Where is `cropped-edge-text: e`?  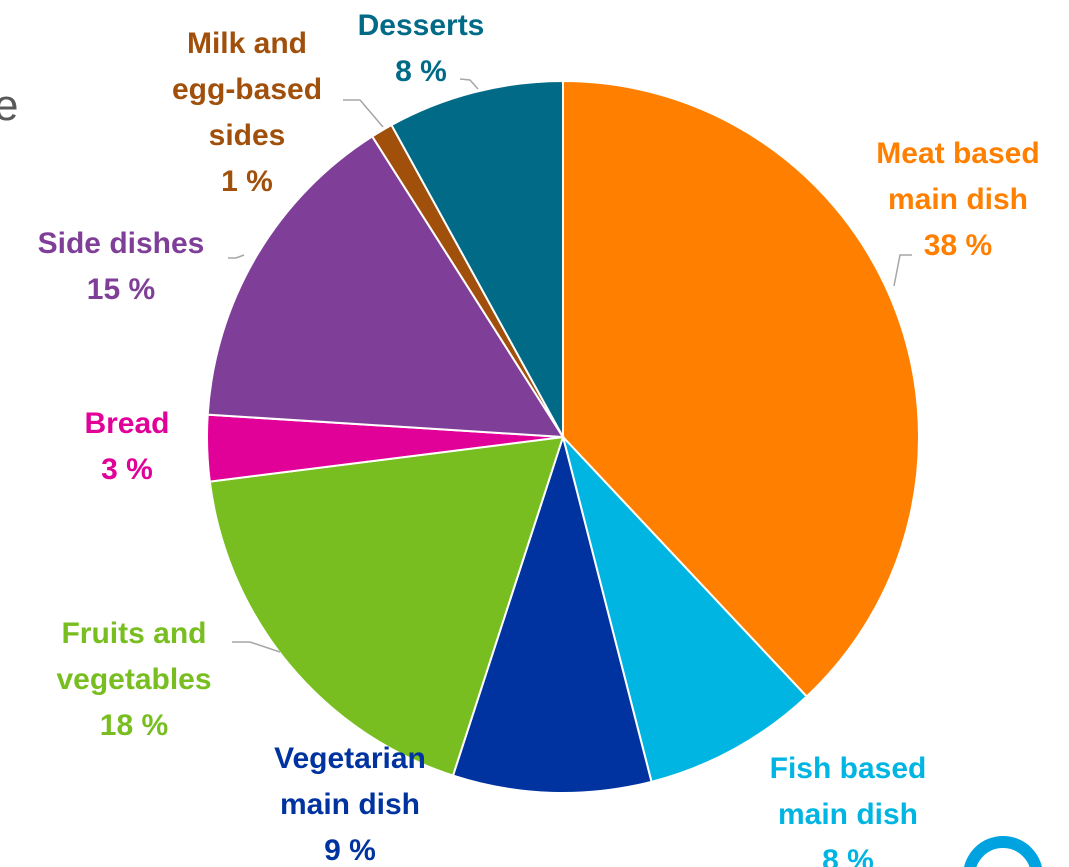 cropped-edge-text: e is located at coordinates (9, 105).